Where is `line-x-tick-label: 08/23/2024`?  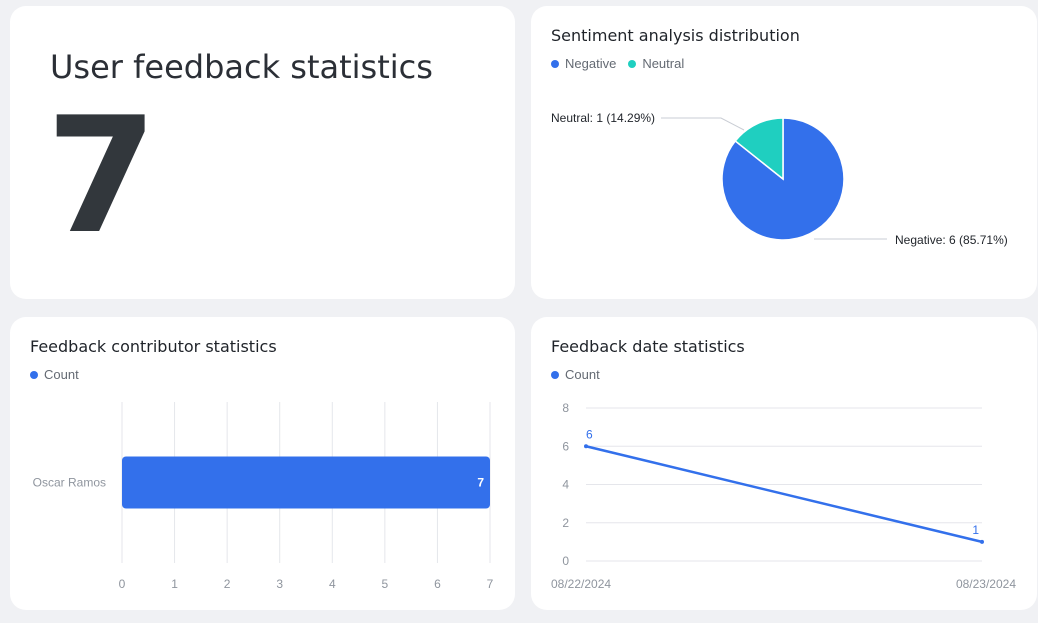 line-x-tick-label: 08/23/2024 is located at coordinates (986, 584).